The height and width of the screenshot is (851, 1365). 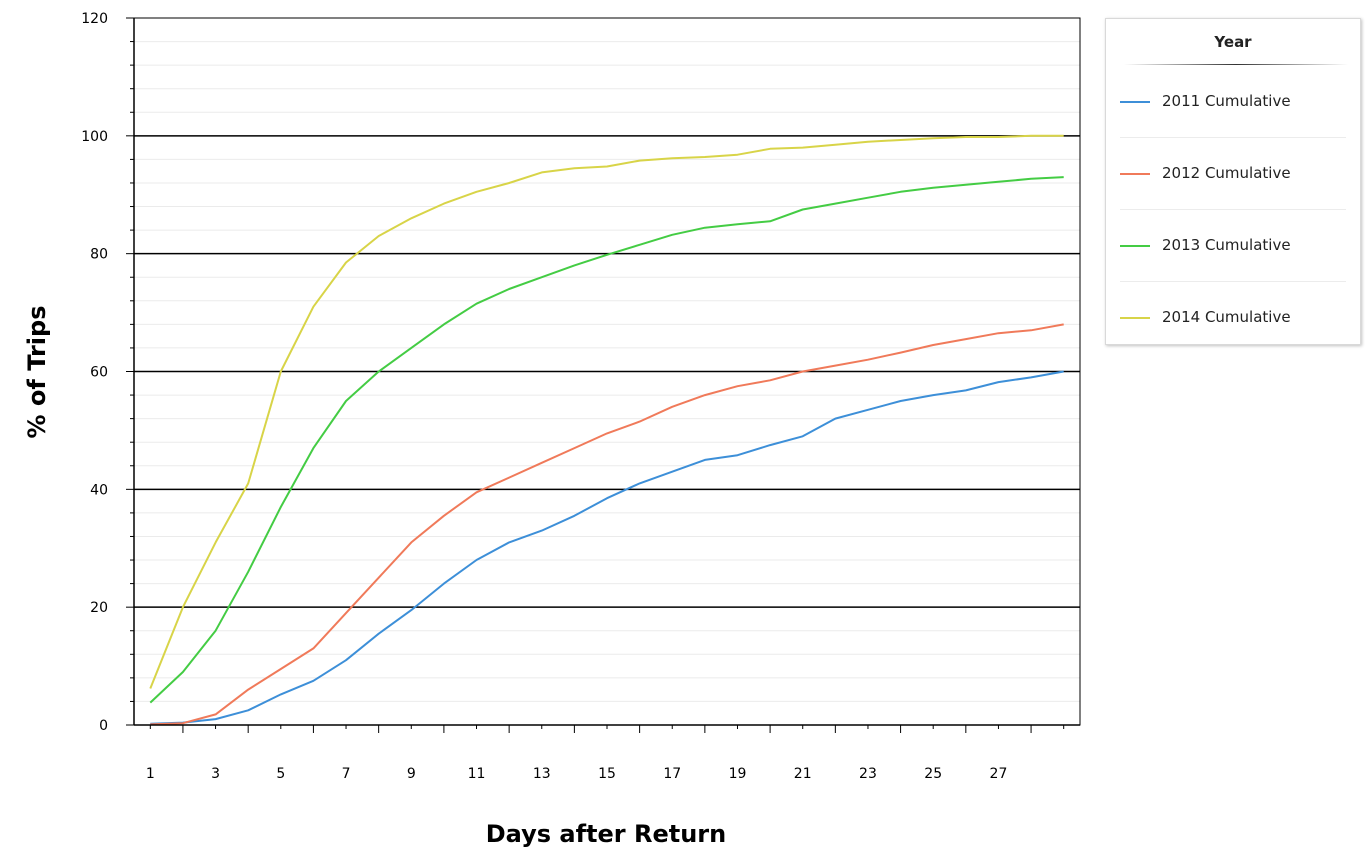 I want to click on x-axis-ticks: 1 3 5 7 9 11 13 15 17 19 21 23 25 27, so click(x=605, y=753).